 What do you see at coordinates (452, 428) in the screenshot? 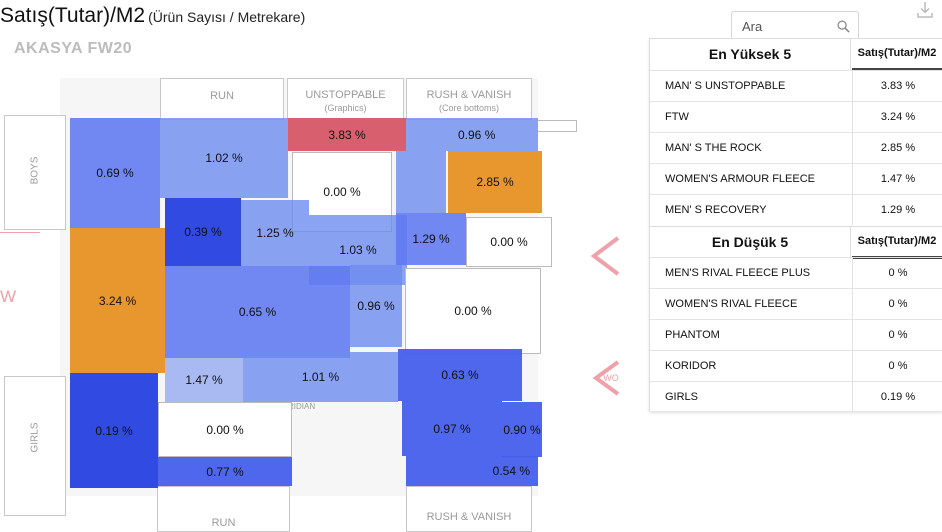
I see `cell-c21: 0.97 %` at bounding box center [452, 428].